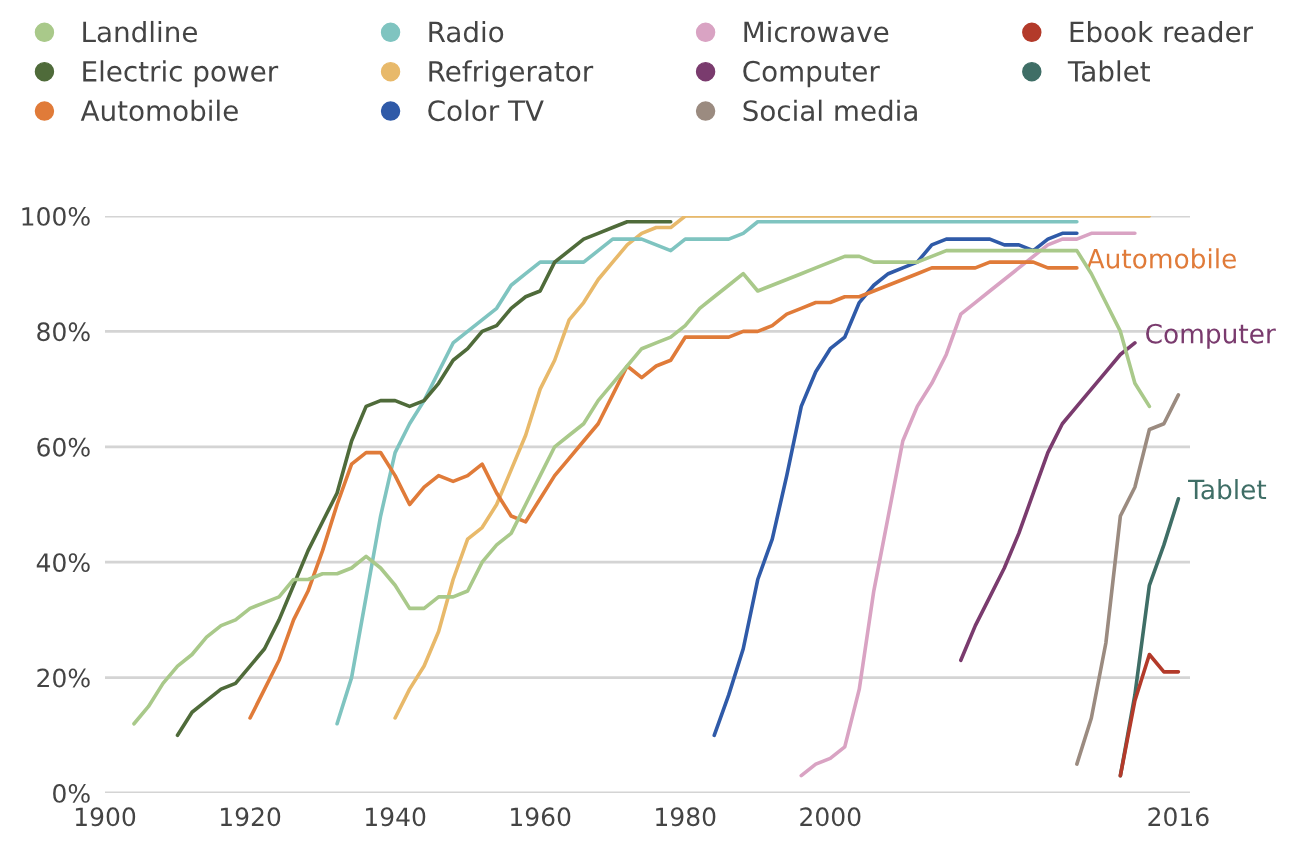 The width and height of the screenshot is (1309, 845). Describe the element at coordinates (63, 678) in the screenshot. I see `y-tick-label: 20%` at that location.